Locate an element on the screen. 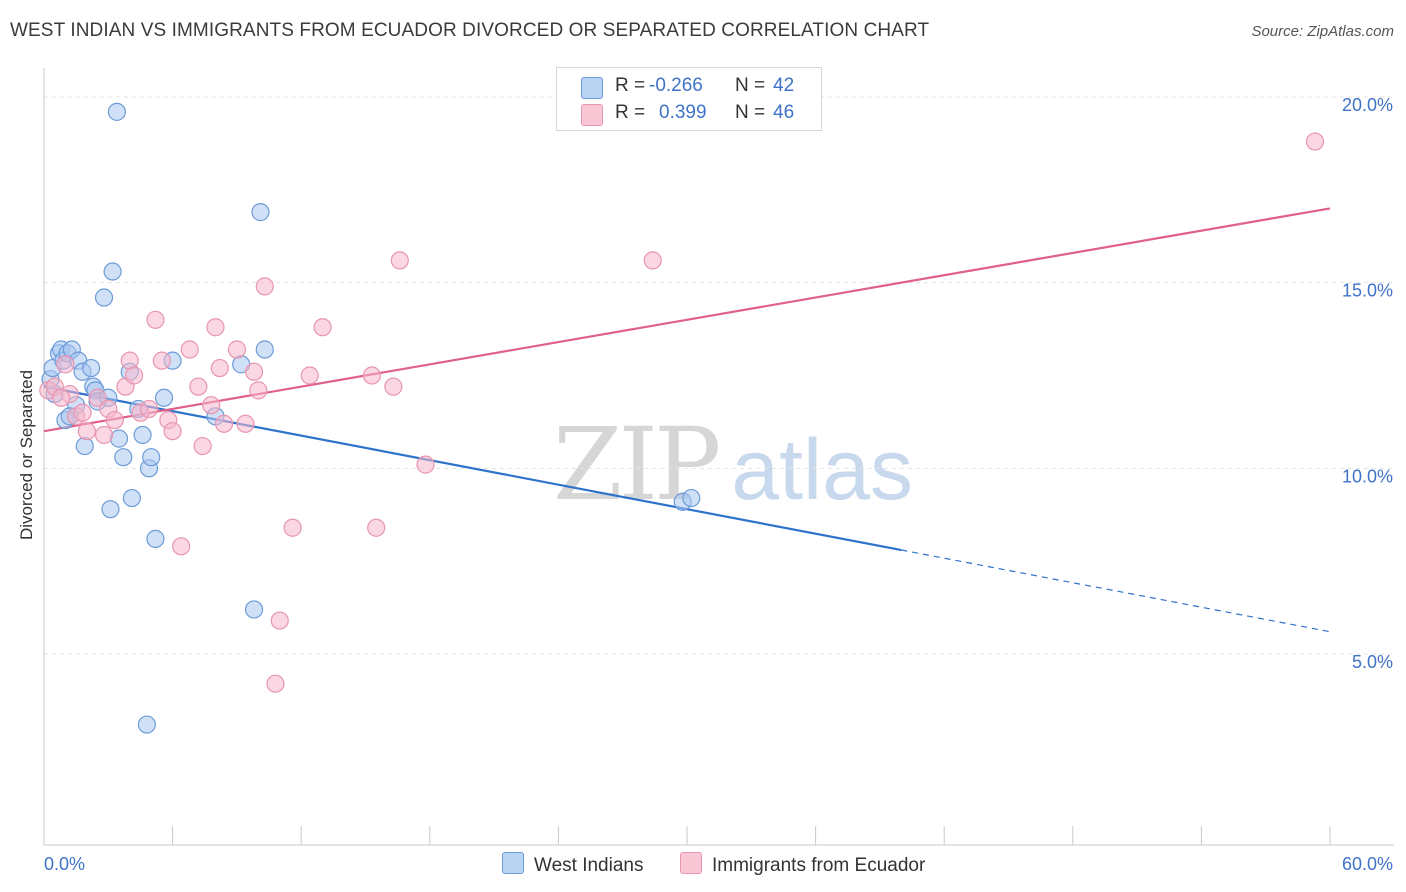 The height and width of the screenshot is (892, 1406). correlation-legend: R = -0.266 N = 42 R = 0.399 N = 46 is located at coordinates (689, 99).